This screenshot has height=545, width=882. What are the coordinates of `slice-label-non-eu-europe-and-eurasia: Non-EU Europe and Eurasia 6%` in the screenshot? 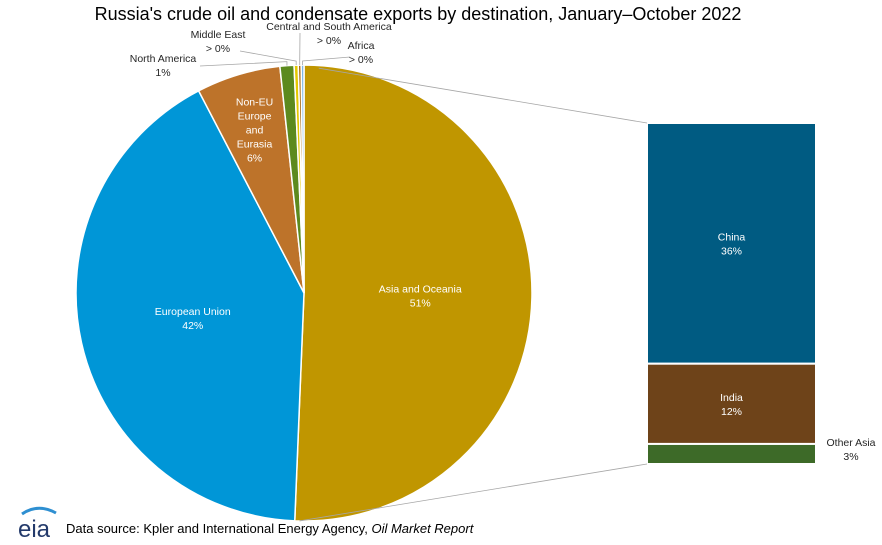 It's located at (254, 130).